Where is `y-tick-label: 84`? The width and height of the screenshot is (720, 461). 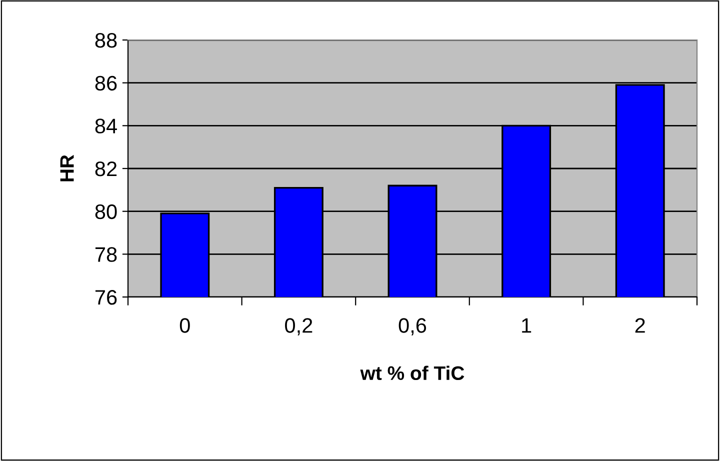 y-tick-label: 84 is located at coordinates (106, 126).